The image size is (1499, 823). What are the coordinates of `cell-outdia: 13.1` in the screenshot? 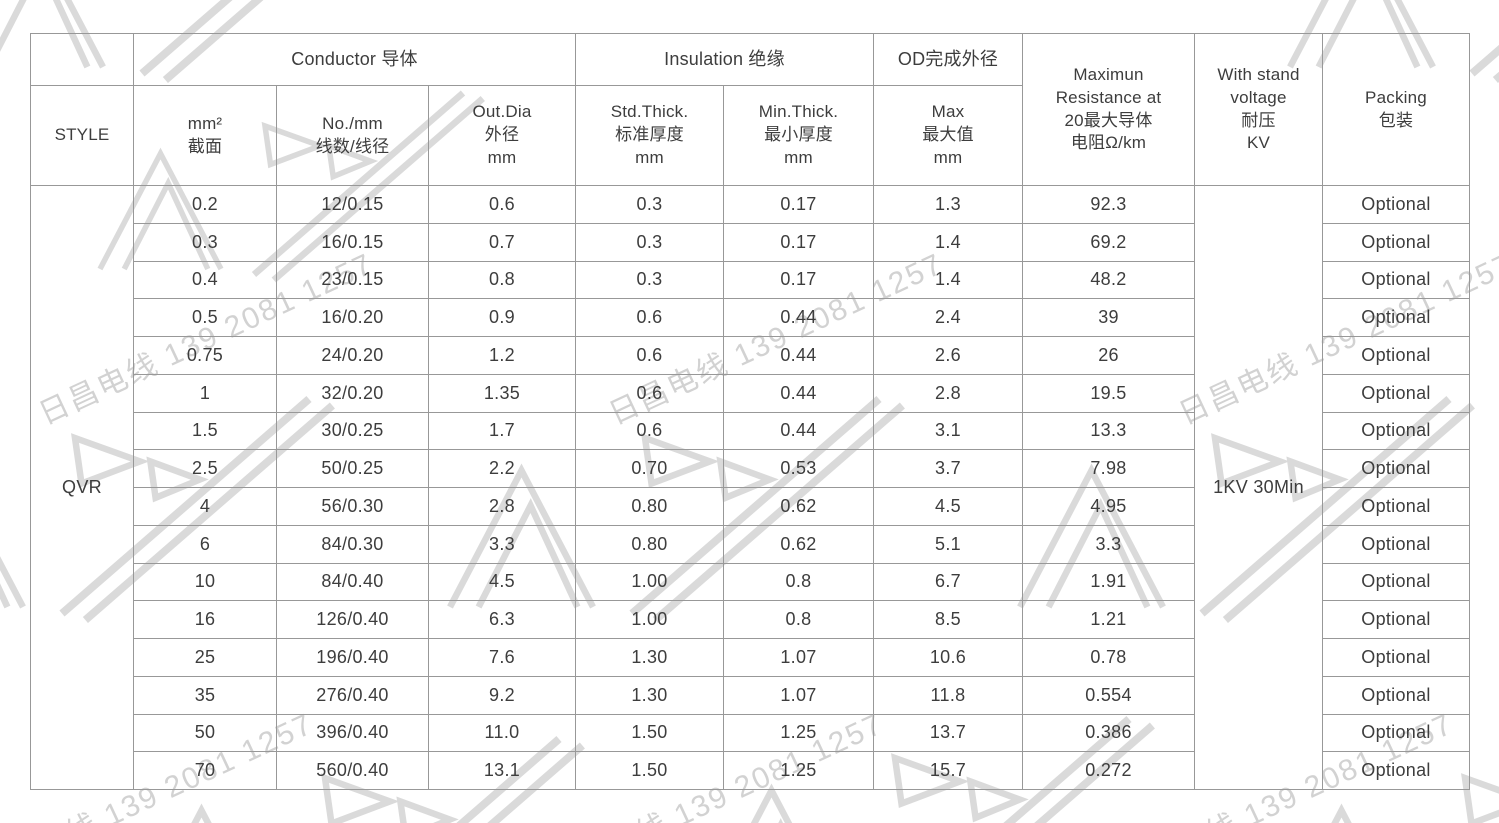 It's located at (502, 770).